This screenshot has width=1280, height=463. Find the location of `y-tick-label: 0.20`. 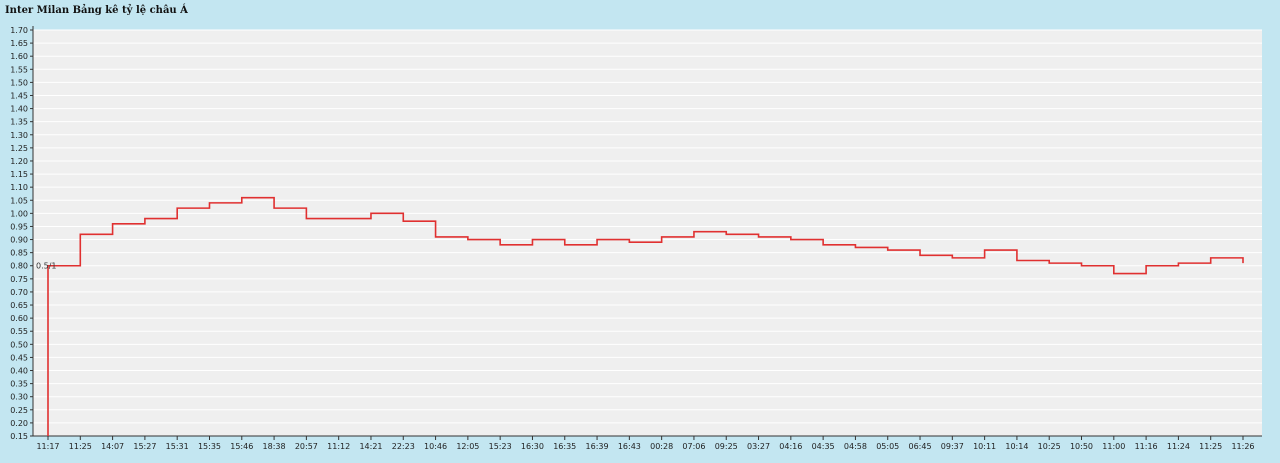

y-tick-label: 0.20 is located at coordinates (19, 423).